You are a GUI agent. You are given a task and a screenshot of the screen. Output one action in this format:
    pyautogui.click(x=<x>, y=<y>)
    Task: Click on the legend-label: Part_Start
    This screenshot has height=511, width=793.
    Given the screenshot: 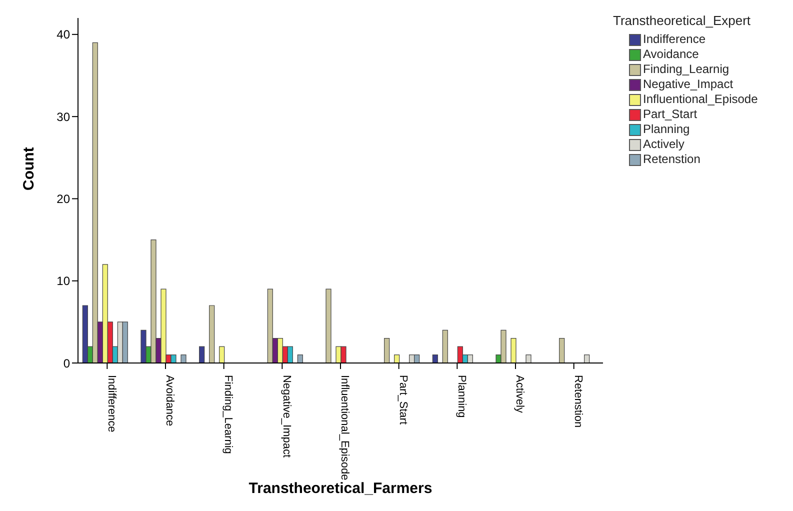 What is the action you would take?
    pyautogui.click(x=670, y=114)
    